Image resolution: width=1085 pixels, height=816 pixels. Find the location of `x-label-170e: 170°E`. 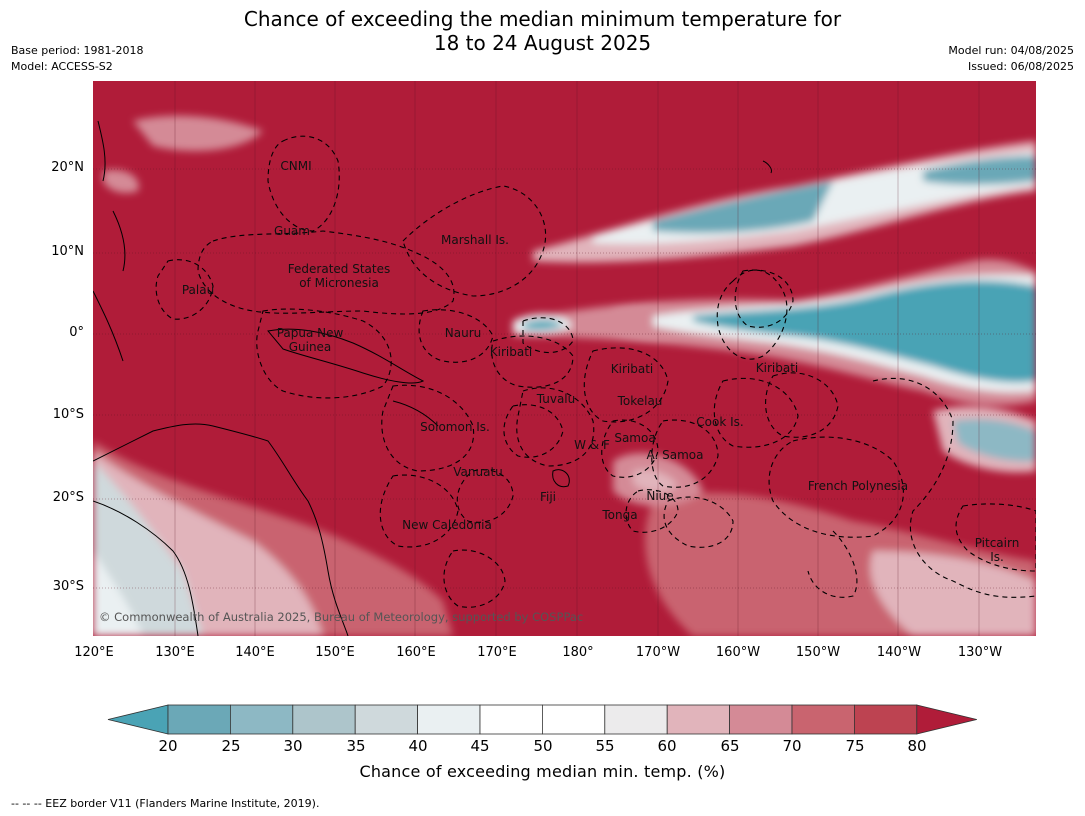

x-label-170e: 170°E is located at coordinates (497, 652).